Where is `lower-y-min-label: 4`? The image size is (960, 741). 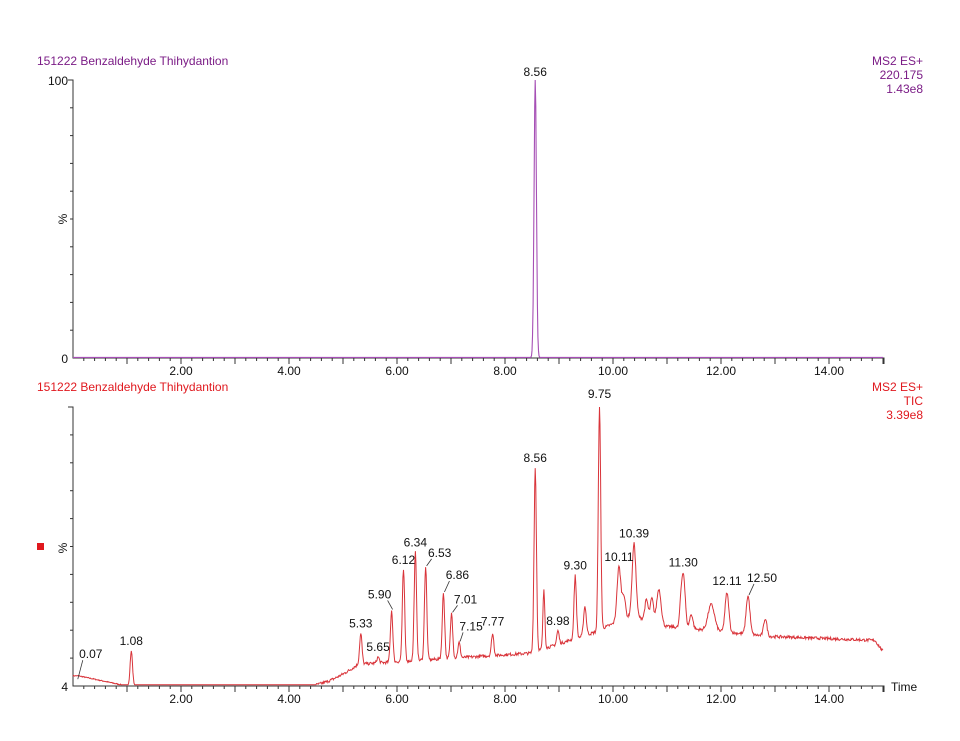 lower-y-min-label: 4 is located at coordinates (64, 687).